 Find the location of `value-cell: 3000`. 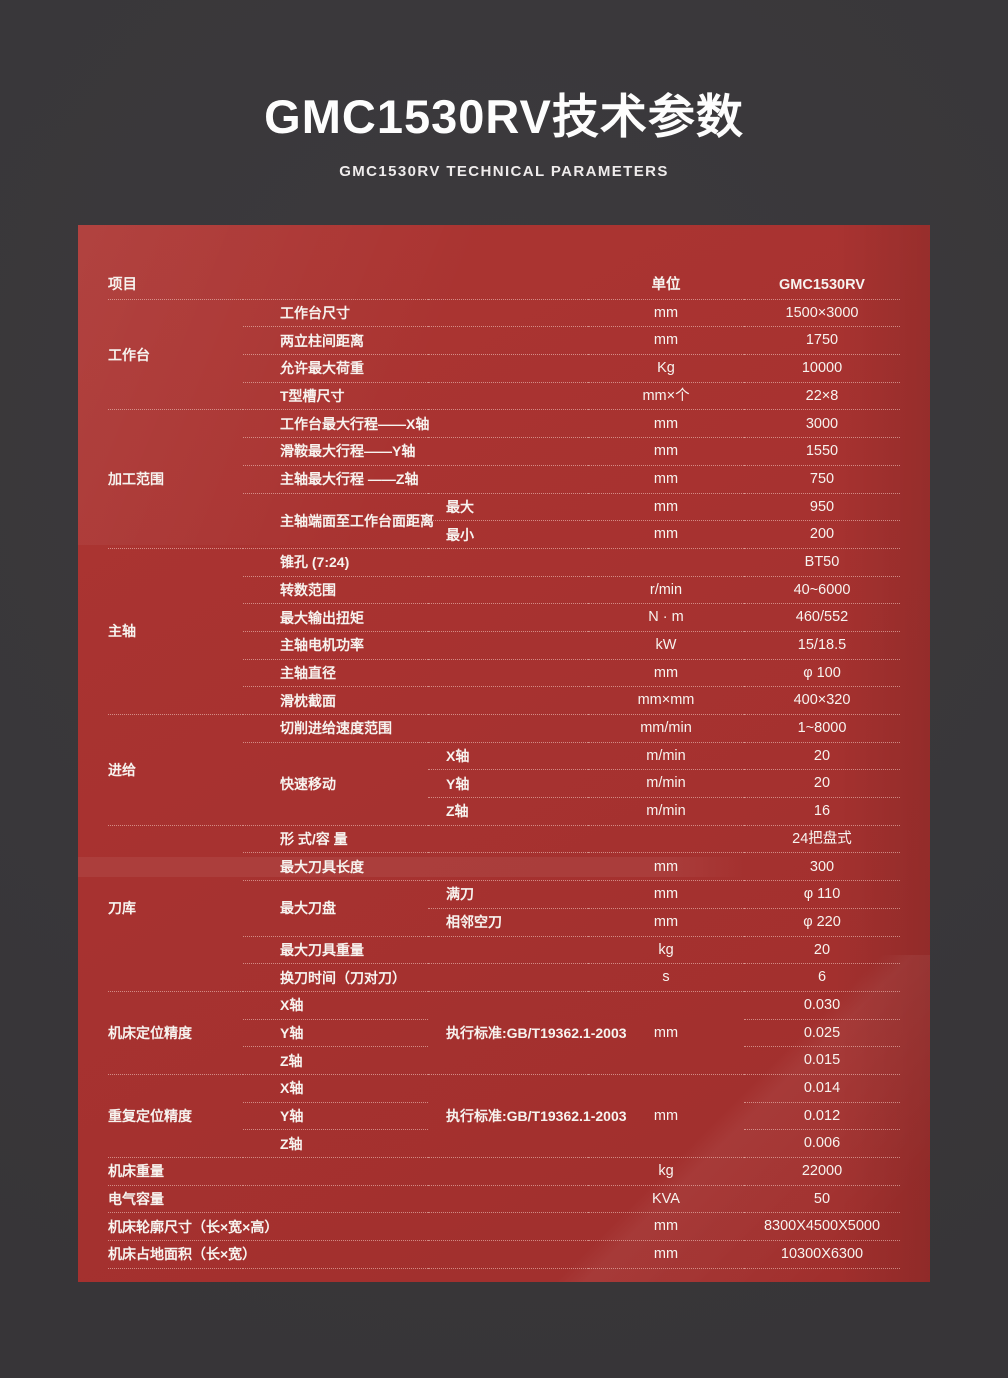

value-cell: 3000 is located at coordinates (822, 424).